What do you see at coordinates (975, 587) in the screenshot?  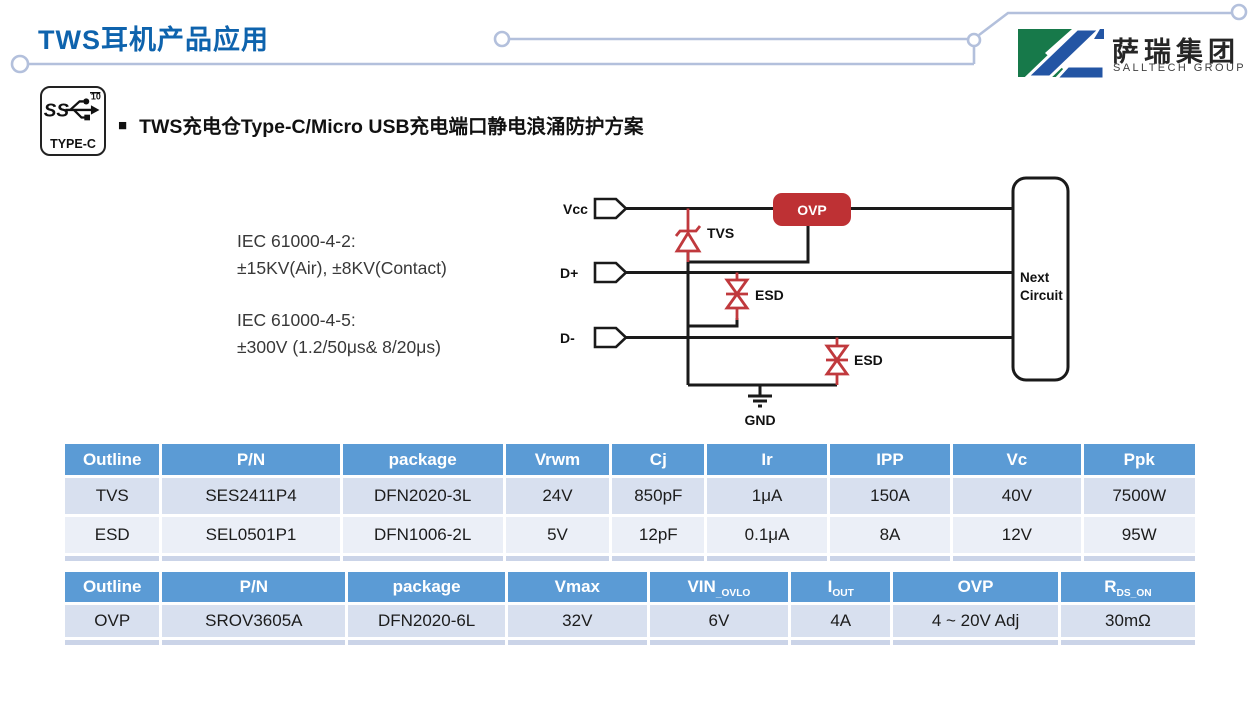 I see `column-header: OVP` at bounding box center [975, 587].